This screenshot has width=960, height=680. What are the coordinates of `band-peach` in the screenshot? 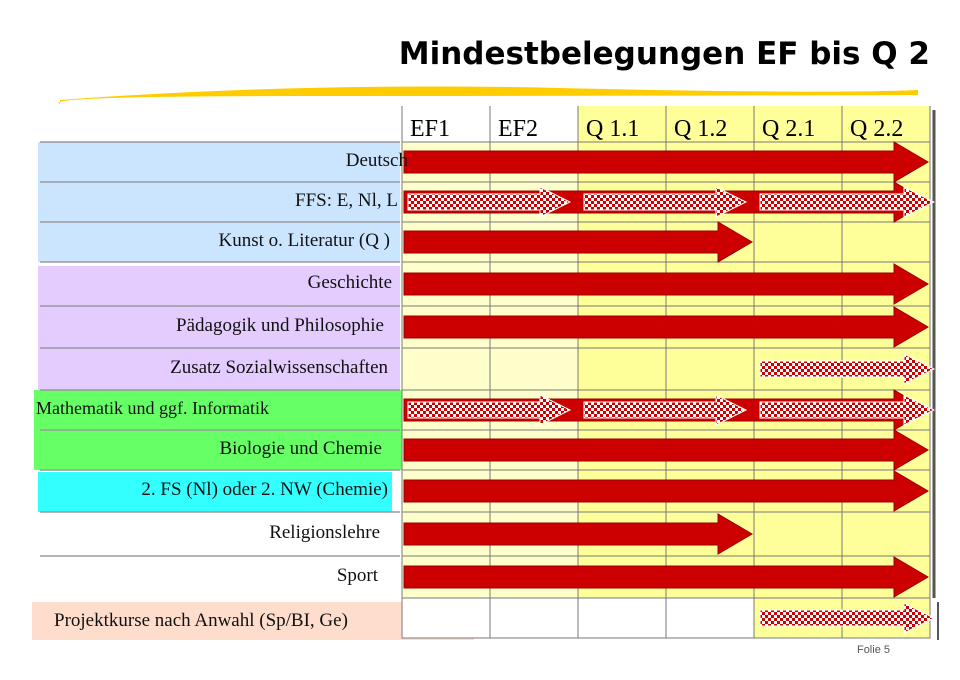 It's located at (253, 621).